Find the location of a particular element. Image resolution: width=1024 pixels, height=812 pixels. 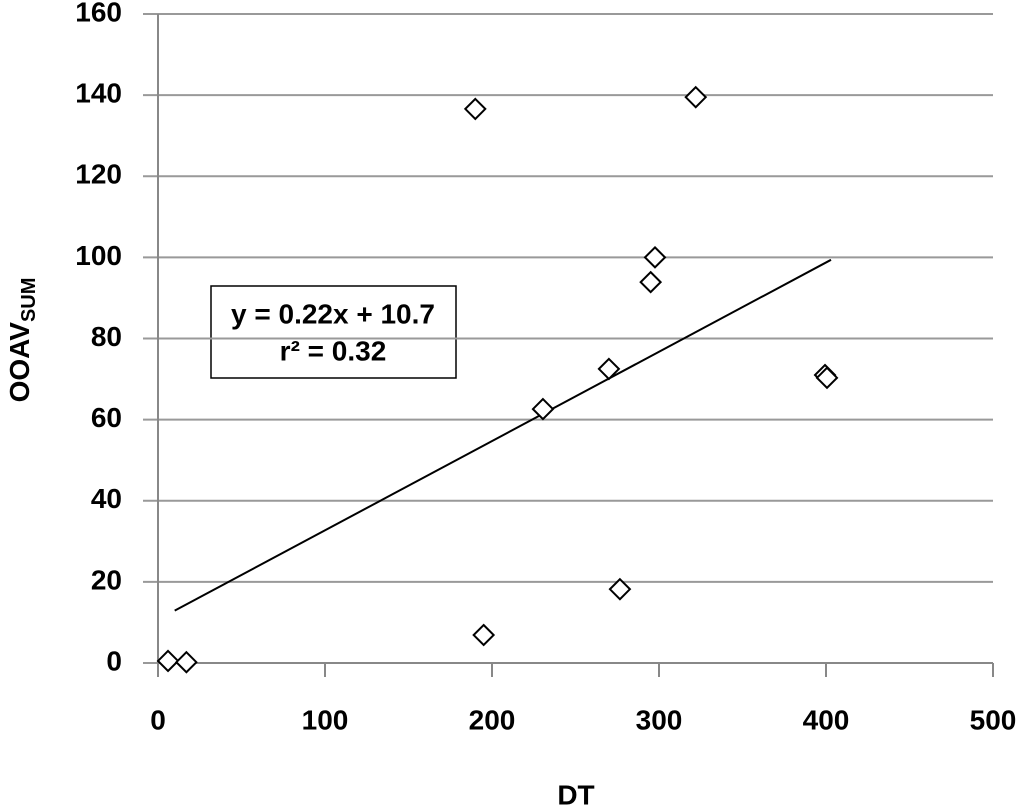

y-tick-label: 20 is located at coordinates (106, 579).